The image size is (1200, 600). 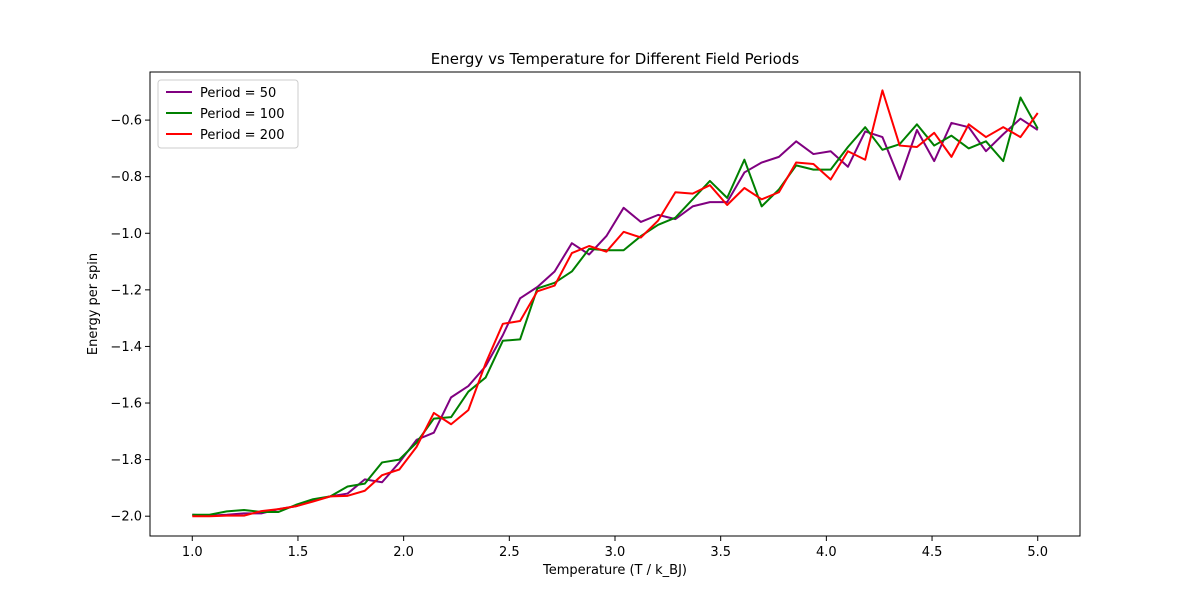 What do you see at coordinates (615, 552) in the screenshot?
I see `x-tick-label: 3.0` at bounding box center [615, 552].